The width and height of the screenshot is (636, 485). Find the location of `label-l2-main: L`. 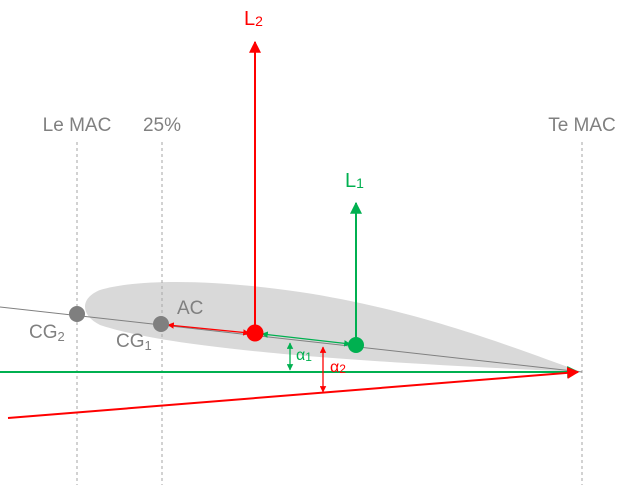

label-l2-main: L is located at coordinates (249, 19).